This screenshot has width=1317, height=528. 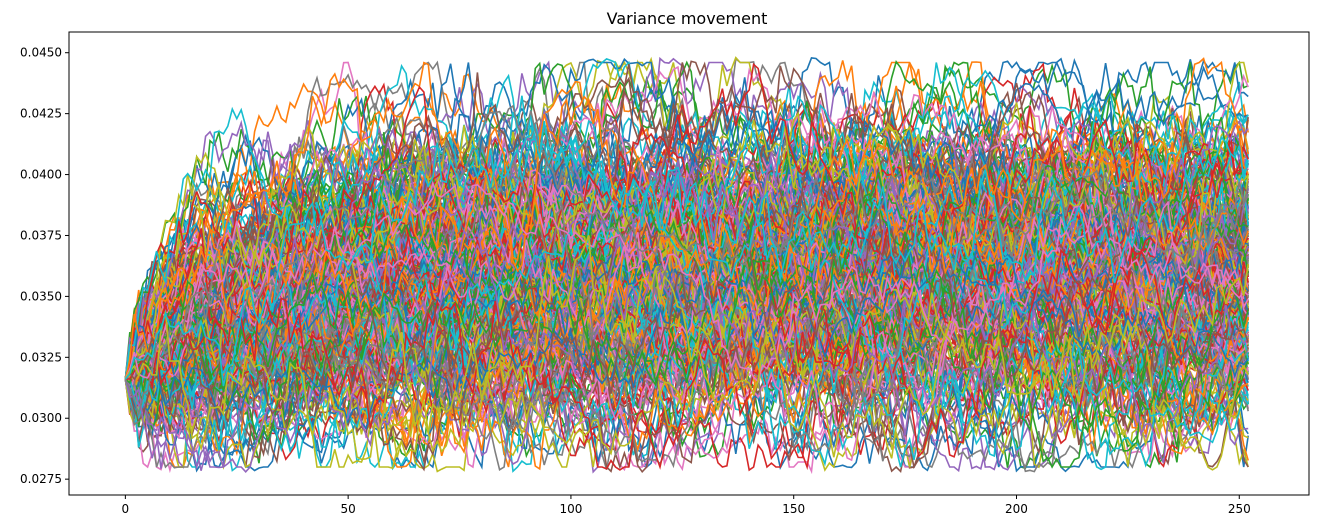 I want to click on x-tick-label: 0, so click(x=126, y=509).